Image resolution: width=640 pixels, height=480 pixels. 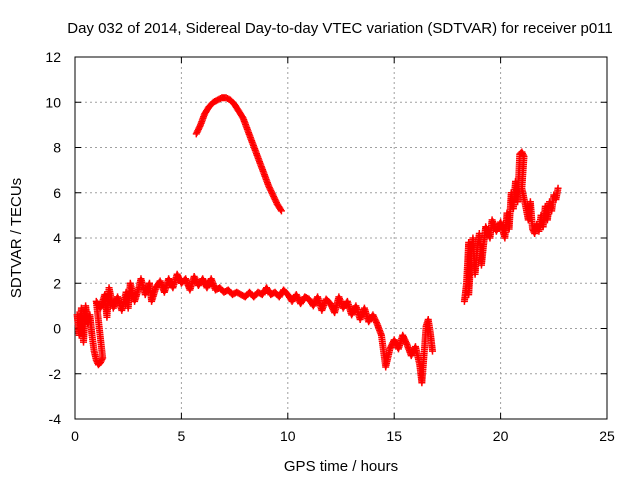 What do you see at coordinates (55, 374) in the screenshot?
I see `y-tick-label: -2` at bounding box center [55, 374].